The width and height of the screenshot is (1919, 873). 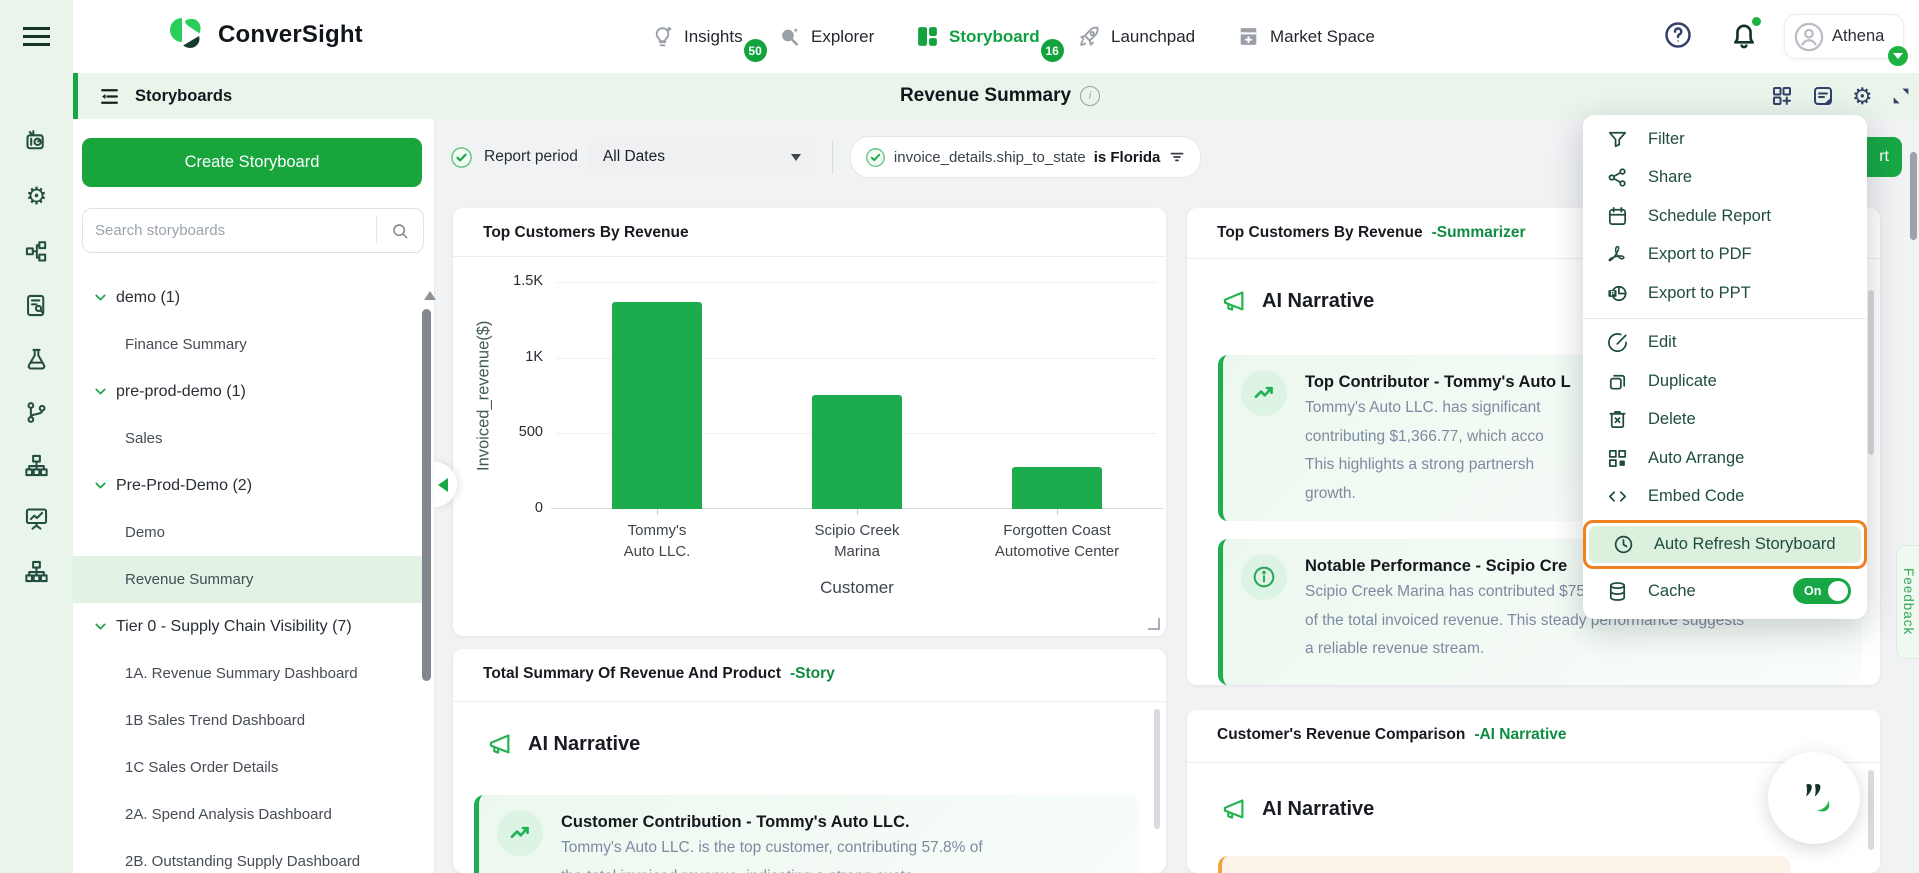 I want to click on menu-item-schedule-report: Schedule Report, so click(x=1725, y=216).